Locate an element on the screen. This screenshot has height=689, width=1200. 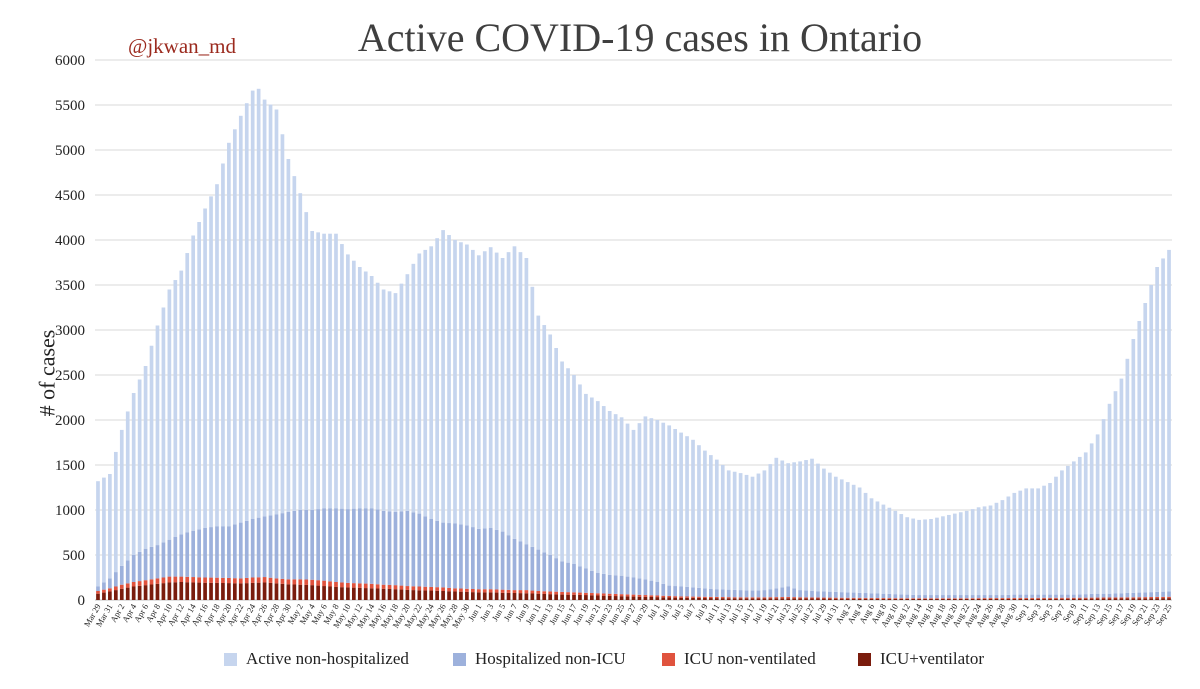
legend-label-icu-vent: ICU+ventilator is located at coordinates (932, 658).